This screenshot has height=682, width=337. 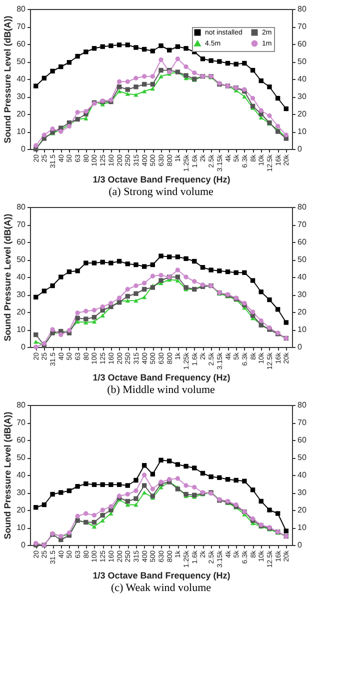 What do you see at coordinates (302, 242) in the screenshot?
I see `y2-tick-label: 60` at bounding box center [302, 242].